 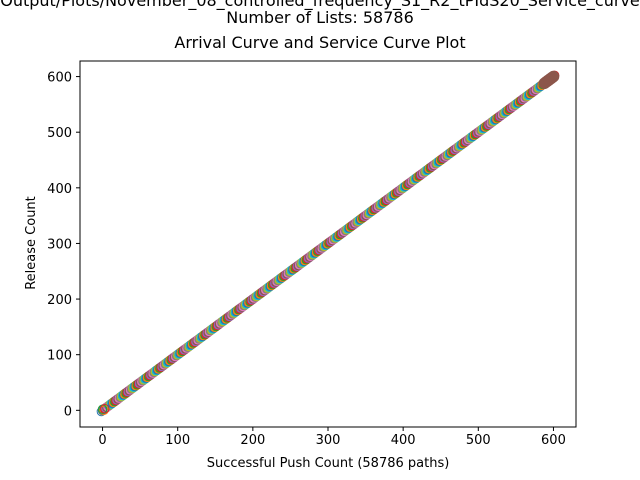 I want to click on y-tick-label: 400, so click(x=59, y=189).